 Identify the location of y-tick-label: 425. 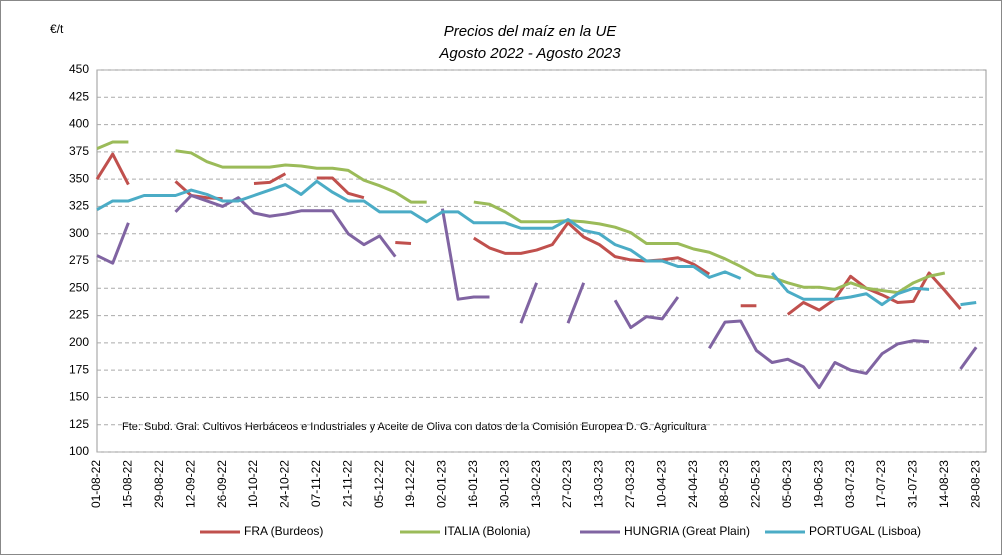
(79, 96).